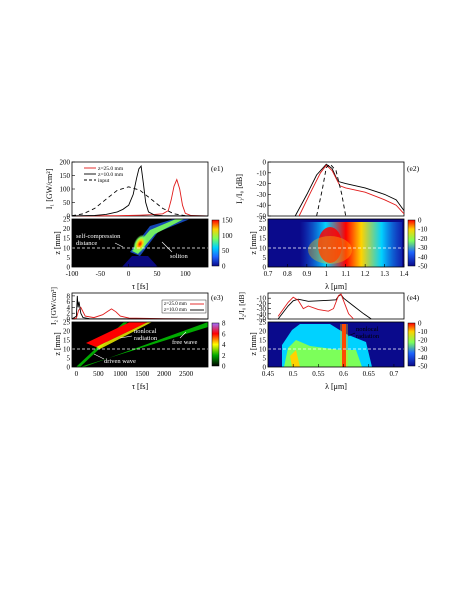 This screenshot has height=599, width=463. Describe the element at coordinates (217, 168) in the screenshot. I see `e1-panel-label: (e1)` at that location.